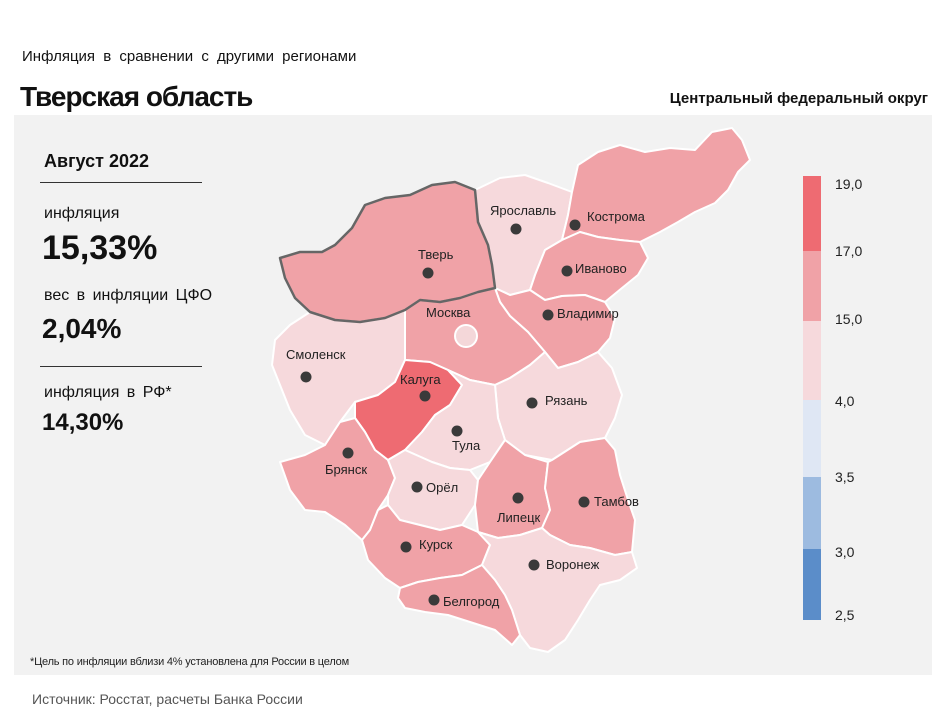  Describe the element at coordinates (601, 268) in the screenshot. I see `region-label-ivanovo: Иваново` at that location.